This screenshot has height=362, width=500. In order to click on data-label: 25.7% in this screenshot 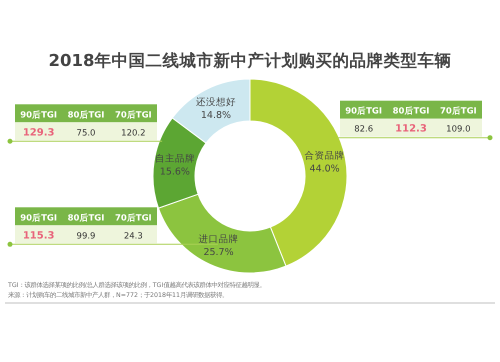, I will do `click(218, 252)`.